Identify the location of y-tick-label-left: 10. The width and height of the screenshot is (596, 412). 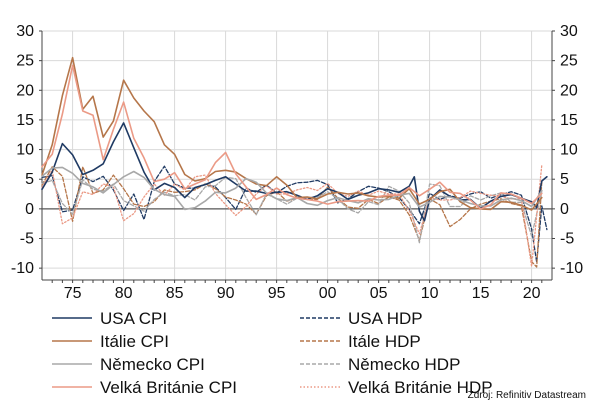
(25, 150).